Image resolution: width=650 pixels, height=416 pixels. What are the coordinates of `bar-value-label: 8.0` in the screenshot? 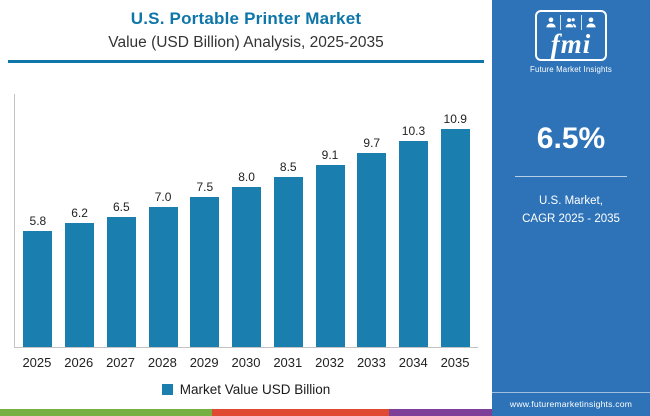 It's located at (246, 177).